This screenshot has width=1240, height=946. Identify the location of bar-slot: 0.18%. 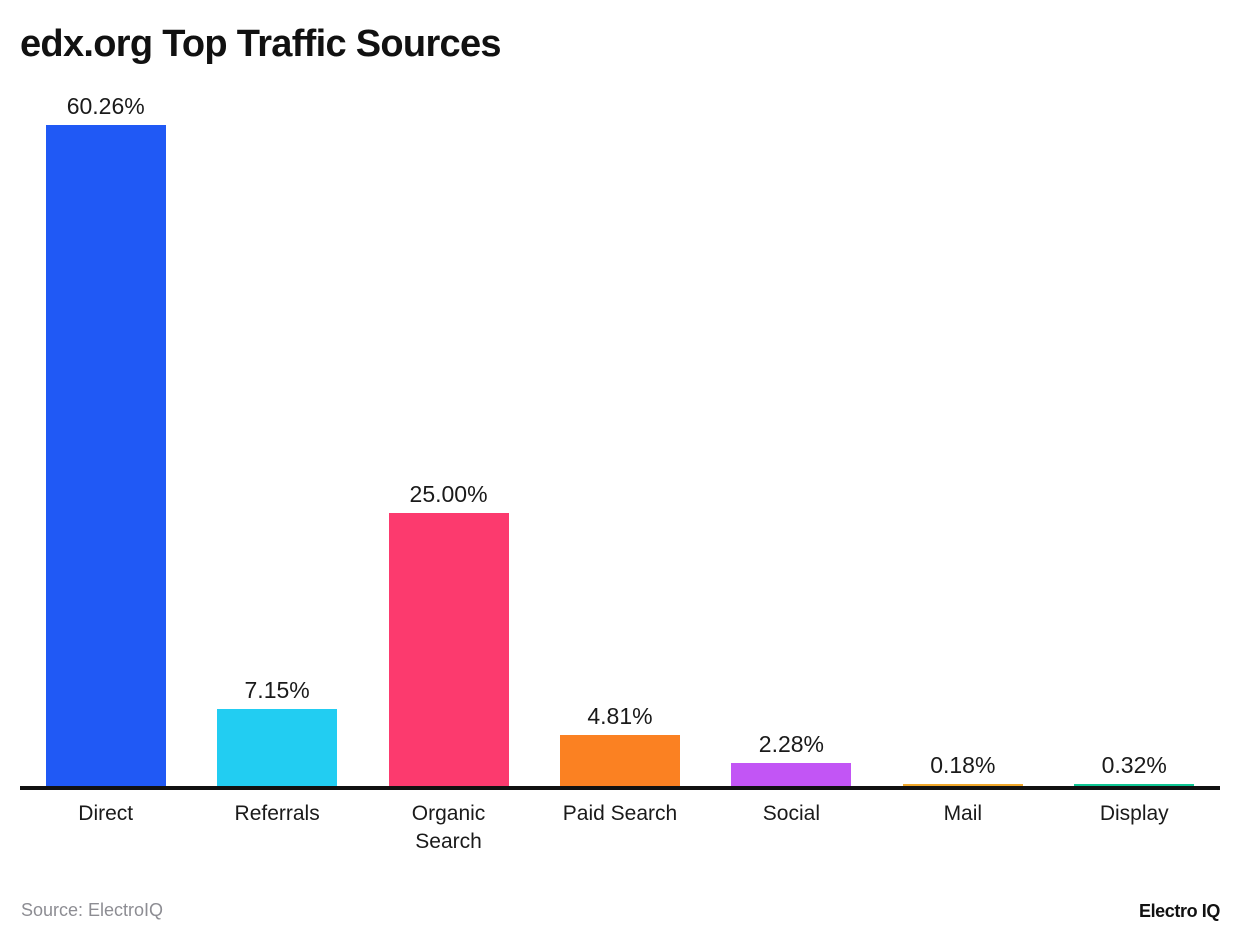
(962, 438).